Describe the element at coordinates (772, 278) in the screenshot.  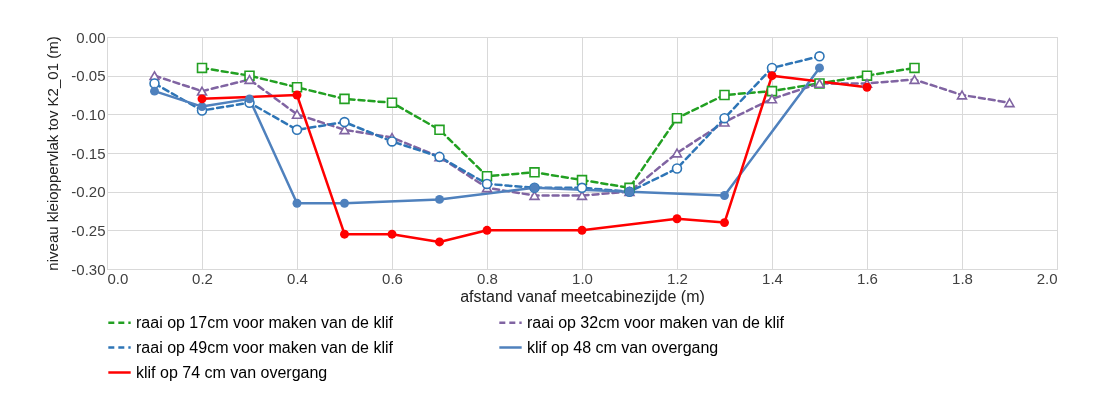
I see `x-tick-label: 1.4` at that location.